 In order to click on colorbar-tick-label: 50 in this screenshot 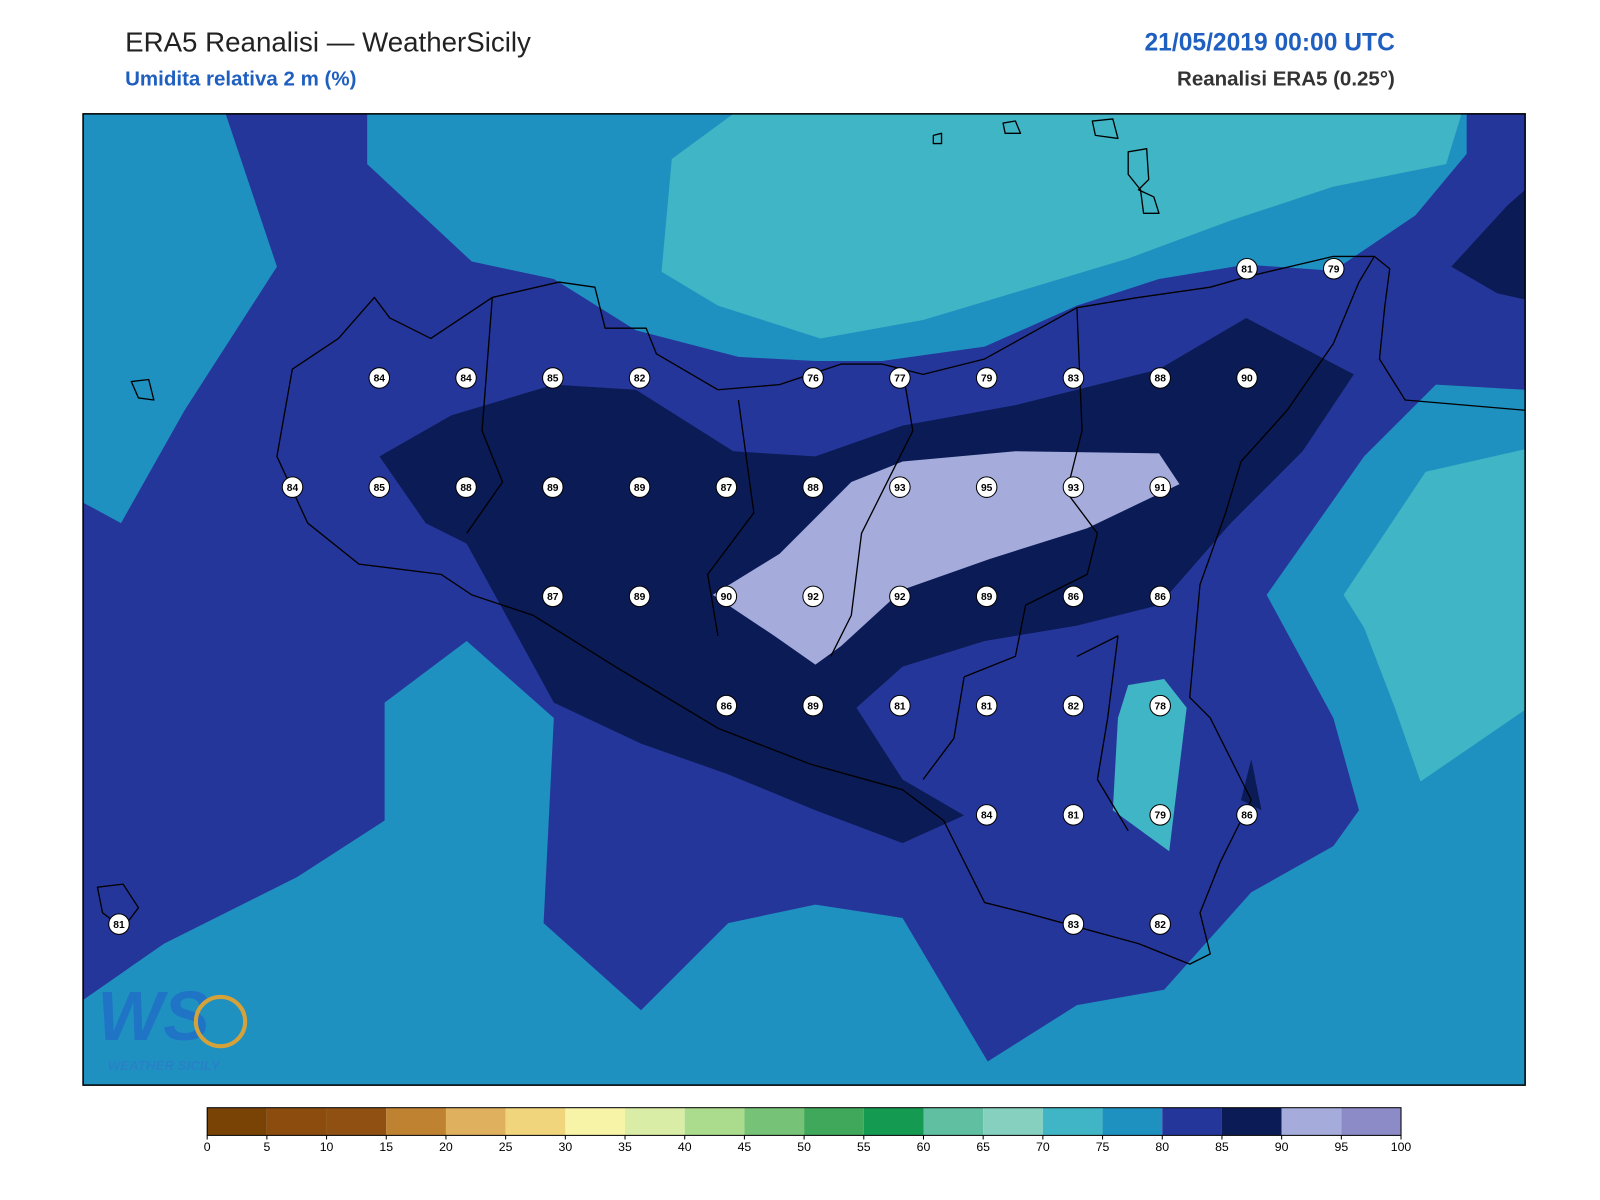, I will do `click(804, 1147)`.